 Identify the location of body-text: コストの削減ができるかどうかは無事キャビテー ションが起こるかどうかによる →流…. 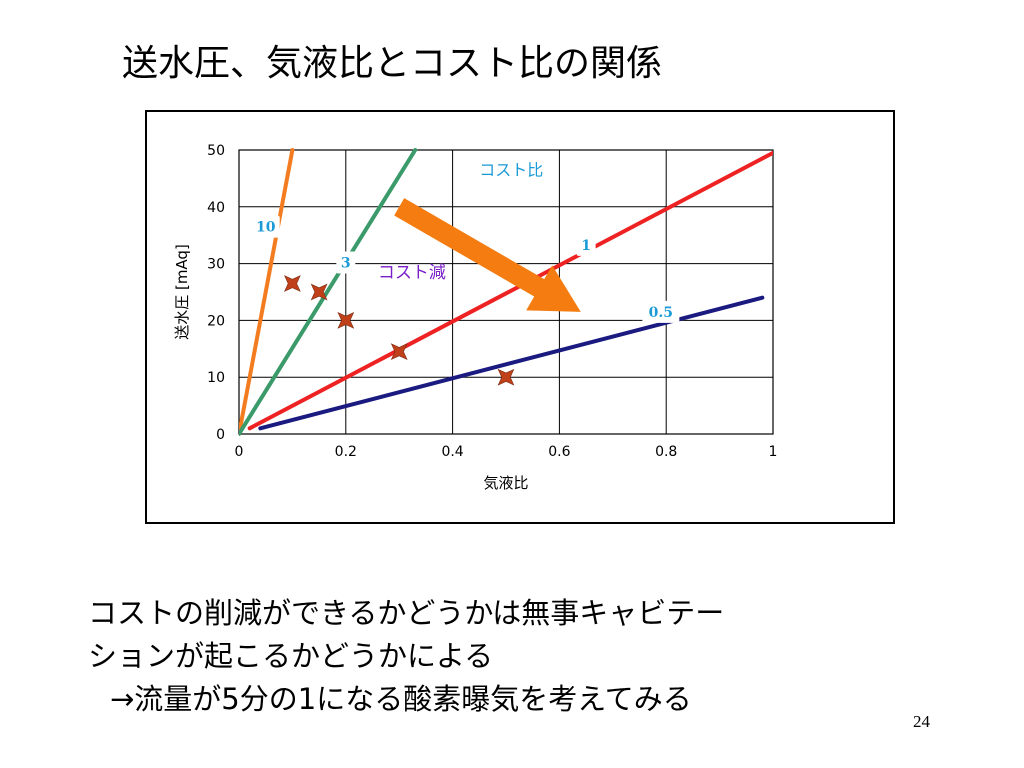
(406, 656).